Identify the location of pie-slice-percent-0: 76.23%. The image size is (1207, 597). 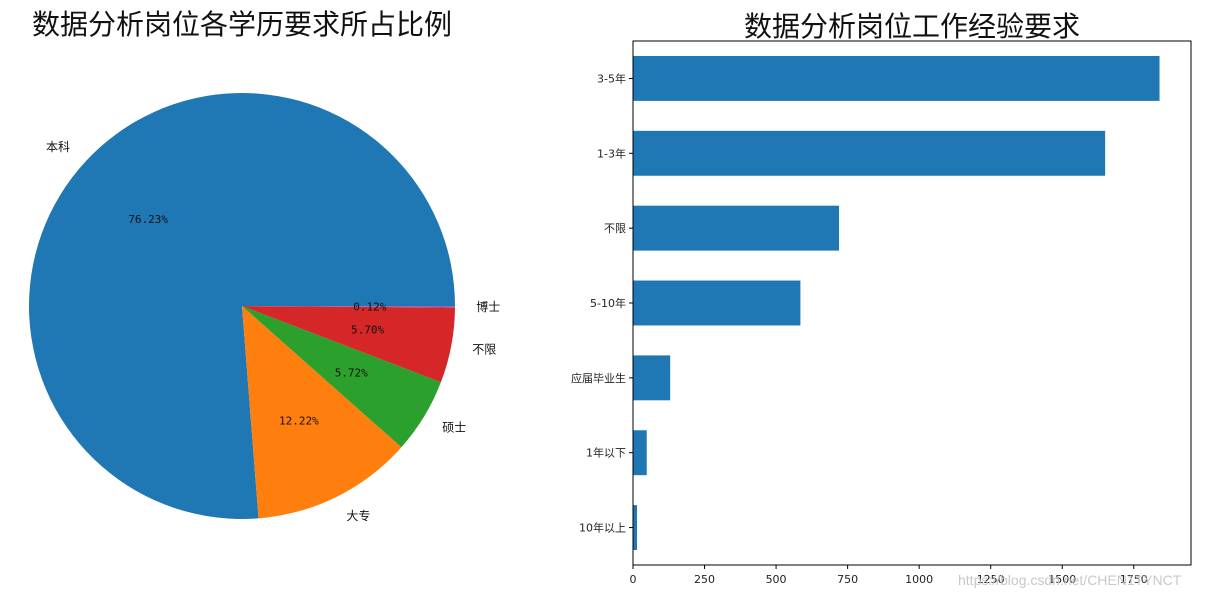
(148, 219).